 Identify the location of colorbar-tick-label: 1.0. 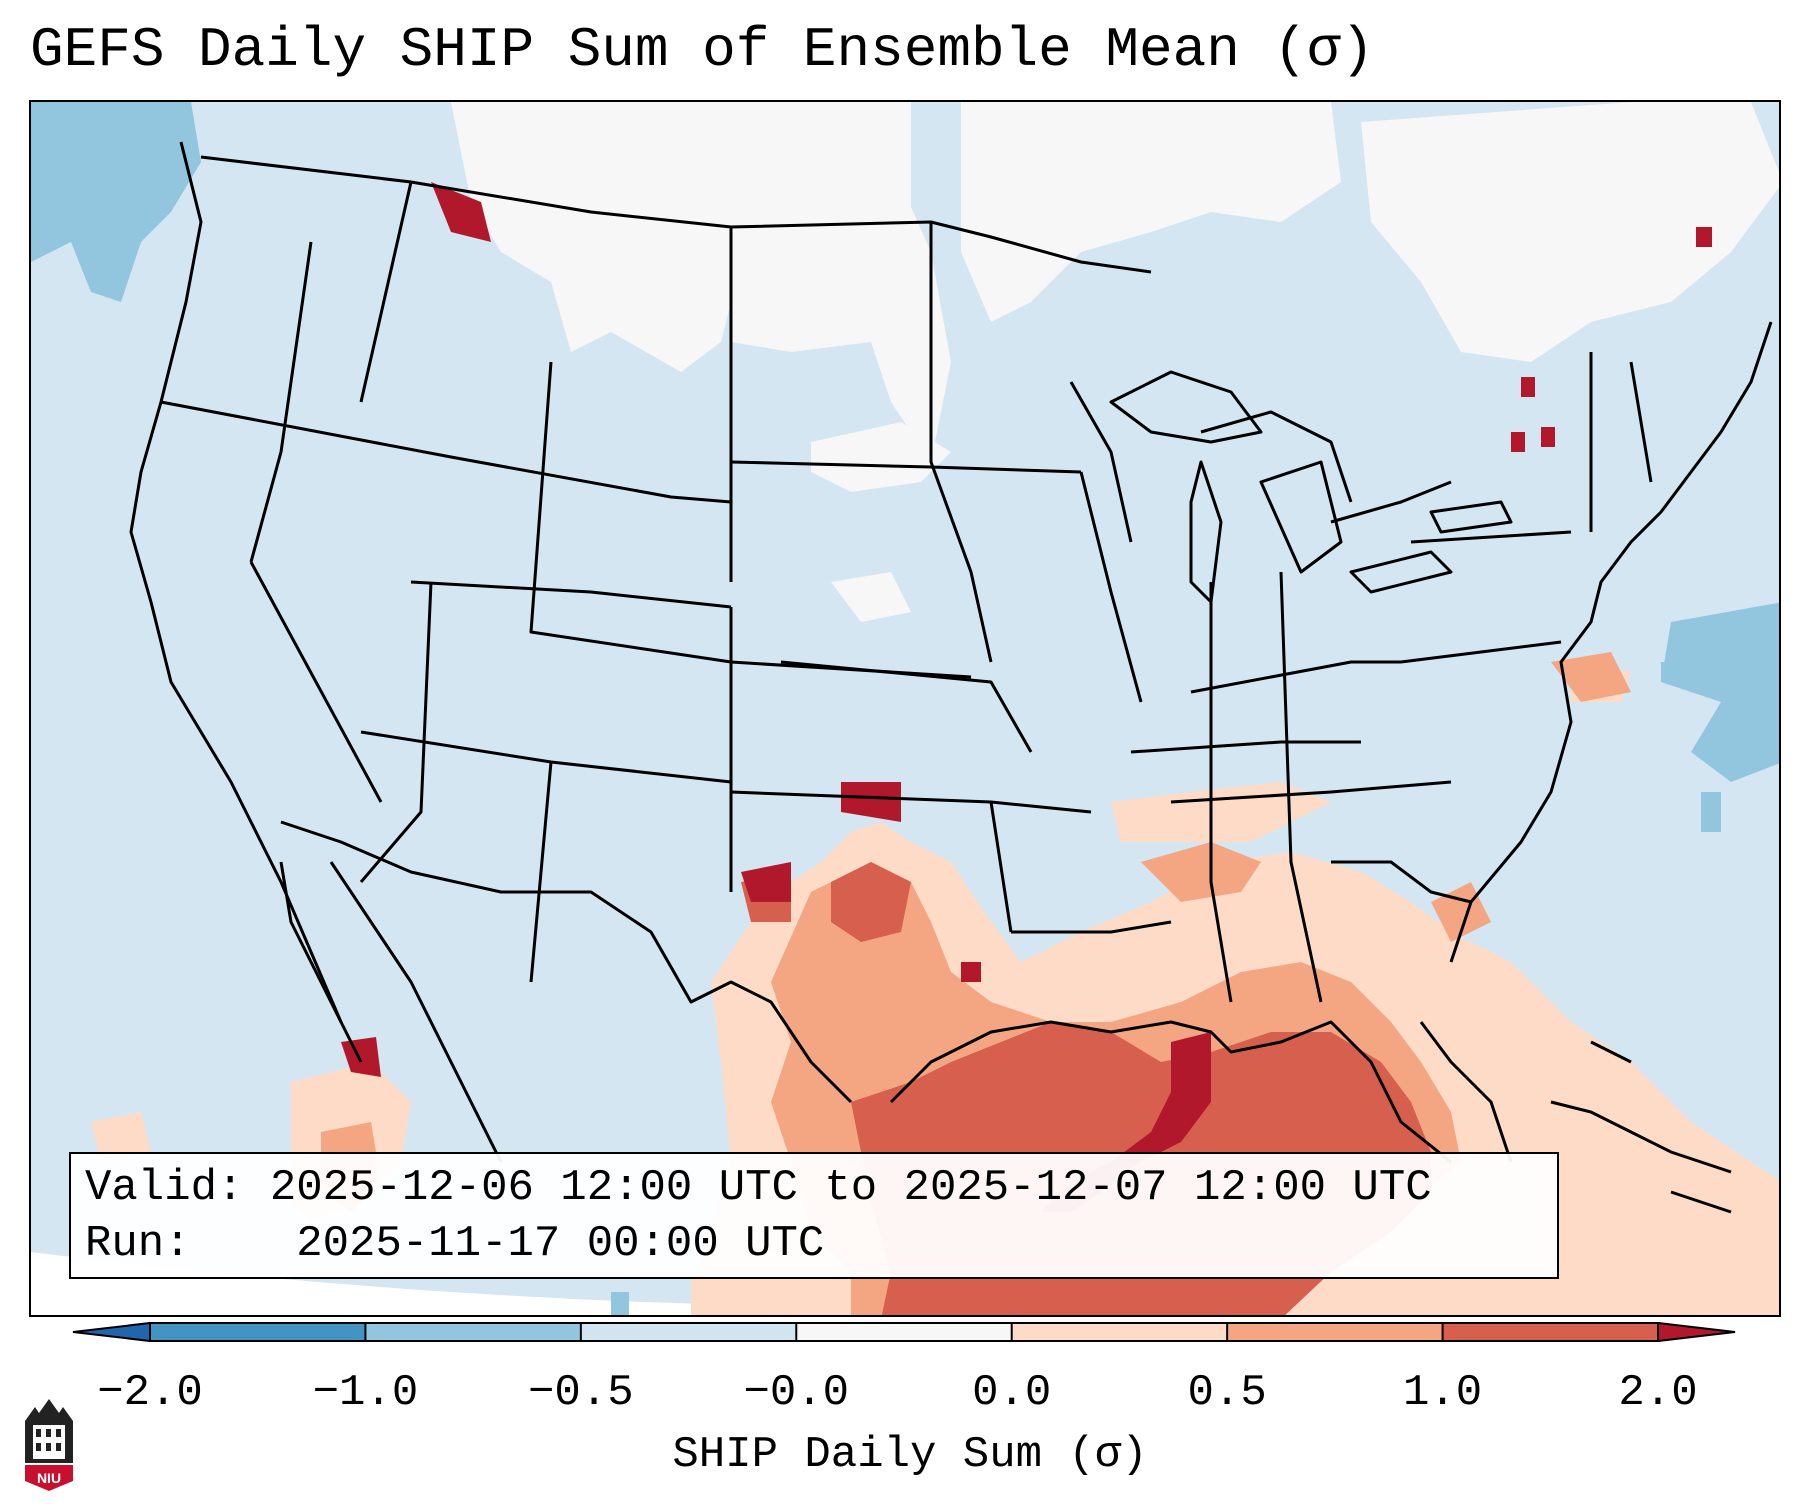
(1442, 1393).